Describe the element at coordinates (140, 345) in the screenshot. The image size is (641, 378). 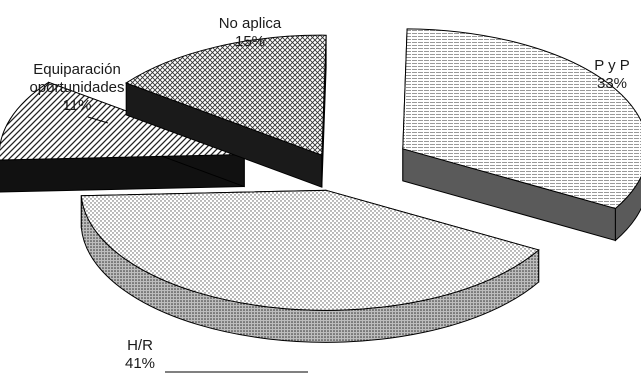
I see `label-category-h-r: H/R` at that location.